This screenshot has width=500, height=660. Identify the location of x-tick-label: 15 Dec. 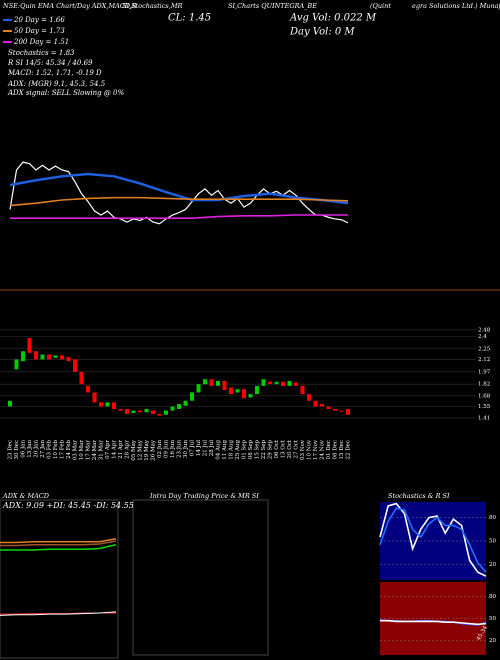
(342, 450).